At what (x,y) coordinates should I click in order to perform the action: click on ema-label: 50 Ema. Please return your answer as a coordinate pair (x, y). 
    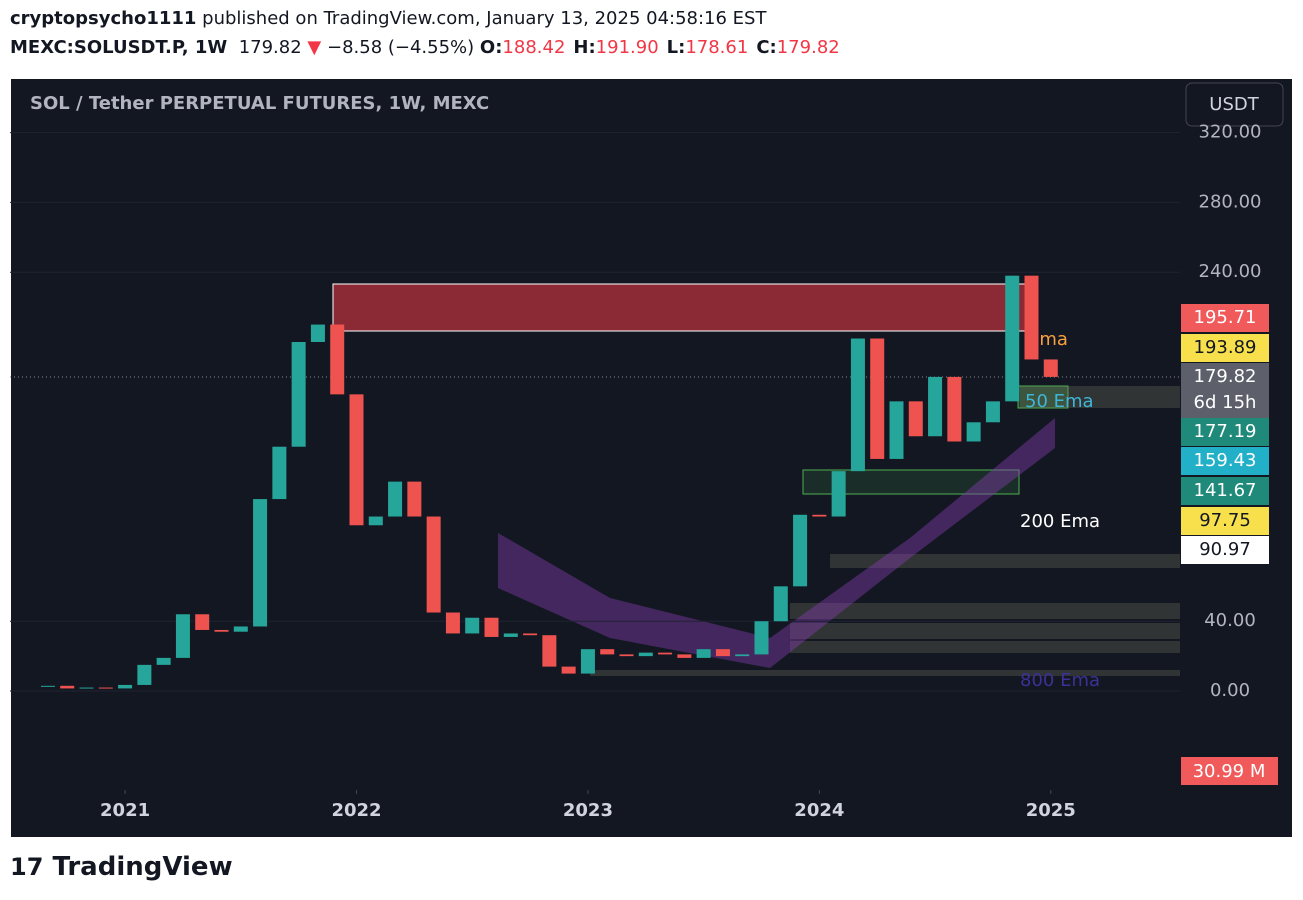
    Looking at the image, I should click on (1059, 401).